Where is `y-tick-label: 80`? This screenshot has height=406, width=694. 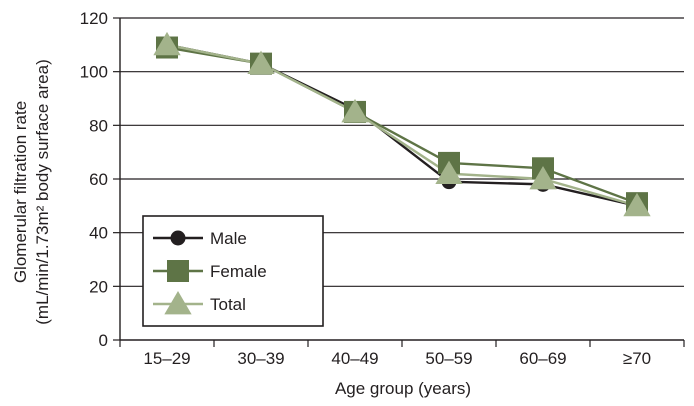
y-tick-label: 80 is located at coordinates (98, 125).